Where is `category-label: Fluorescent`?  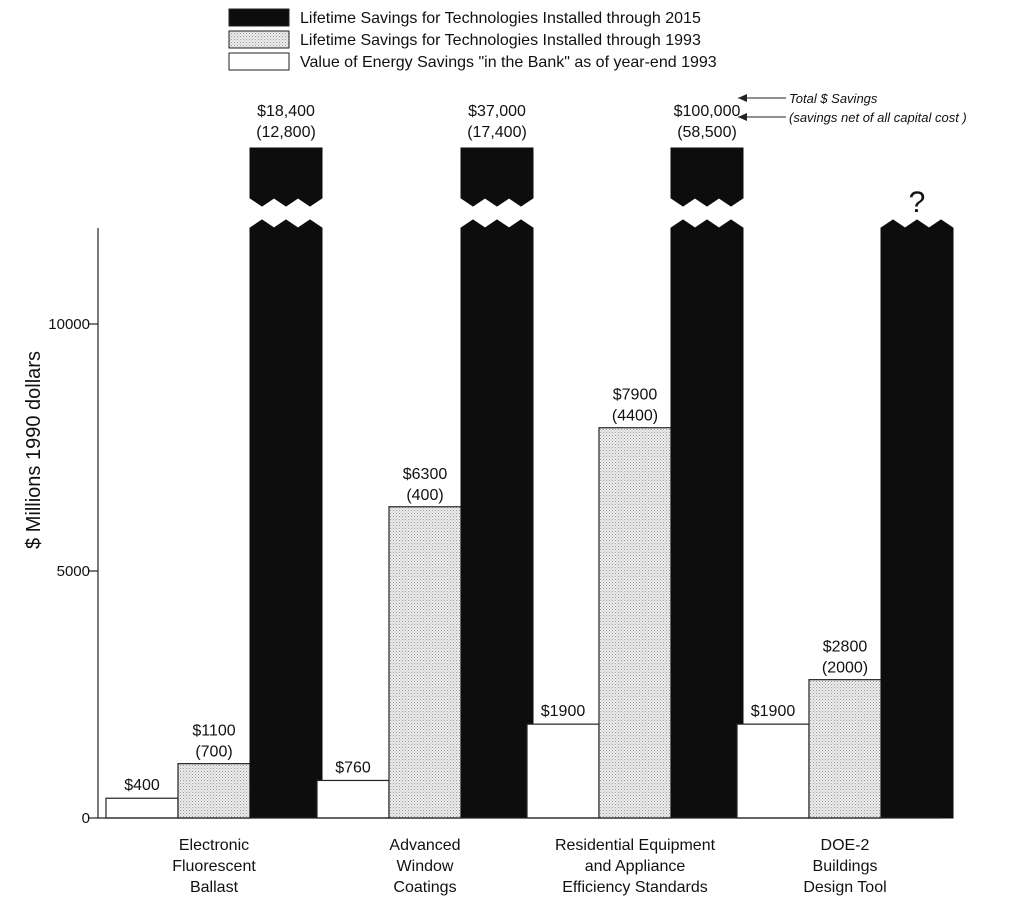
category-label: Fluorescent is located at coordinates (214, 866).